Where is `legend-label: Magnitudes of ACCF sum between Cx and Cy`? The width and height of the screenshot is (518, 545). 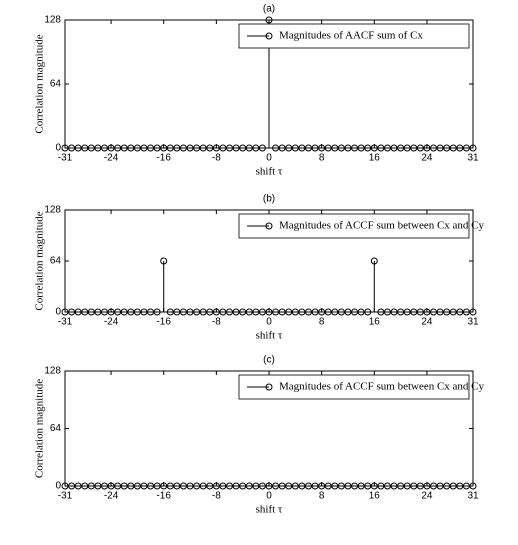 legend-label: Magnitudes of ACCF sum between Cx and Cy is located at coordinates (382, 226).